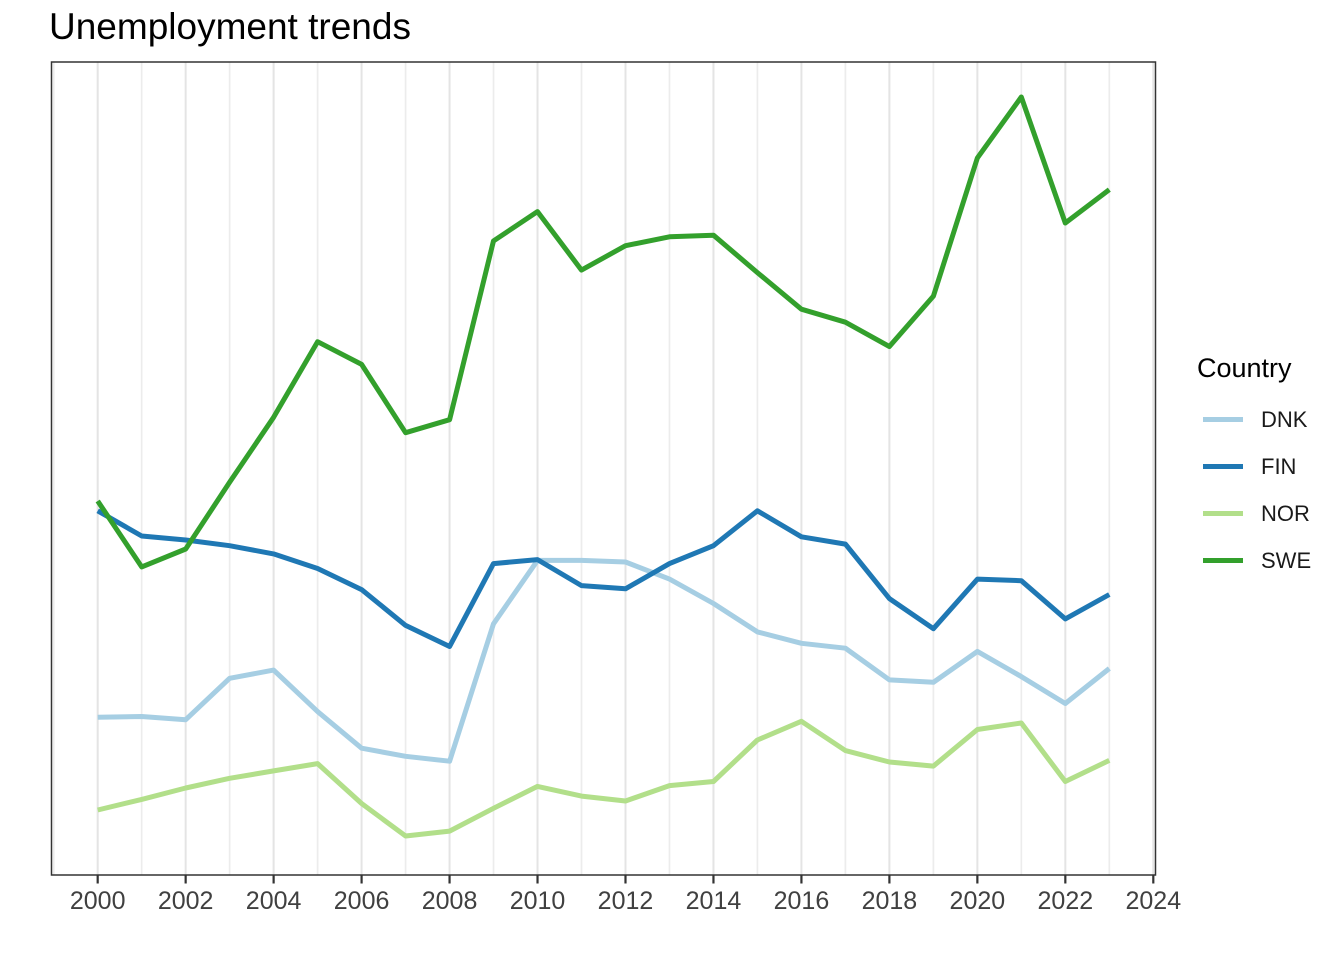  I want to click on legend-label-swe: SWE, so click(1286, 560).